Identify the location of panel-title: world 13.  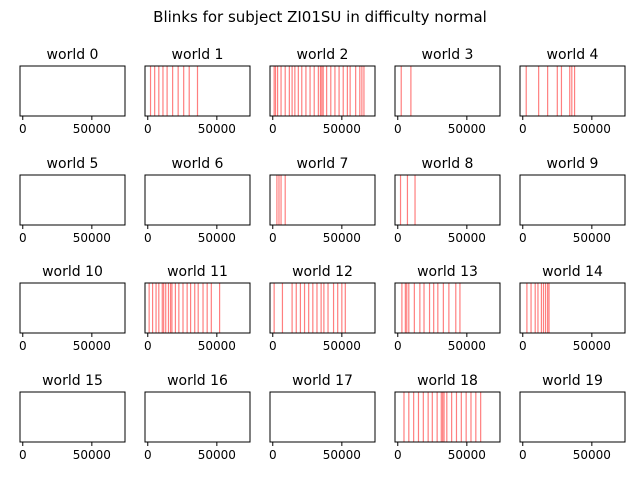
(447, 272).